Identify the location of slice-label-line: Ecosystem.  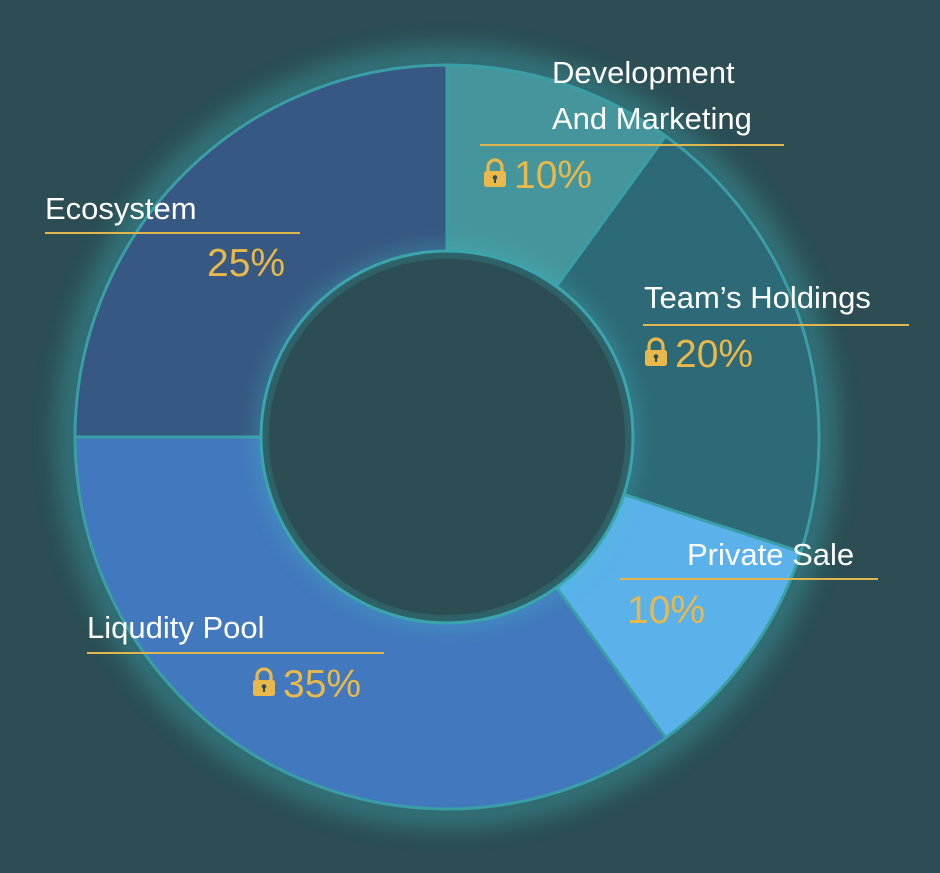
(121, 208).